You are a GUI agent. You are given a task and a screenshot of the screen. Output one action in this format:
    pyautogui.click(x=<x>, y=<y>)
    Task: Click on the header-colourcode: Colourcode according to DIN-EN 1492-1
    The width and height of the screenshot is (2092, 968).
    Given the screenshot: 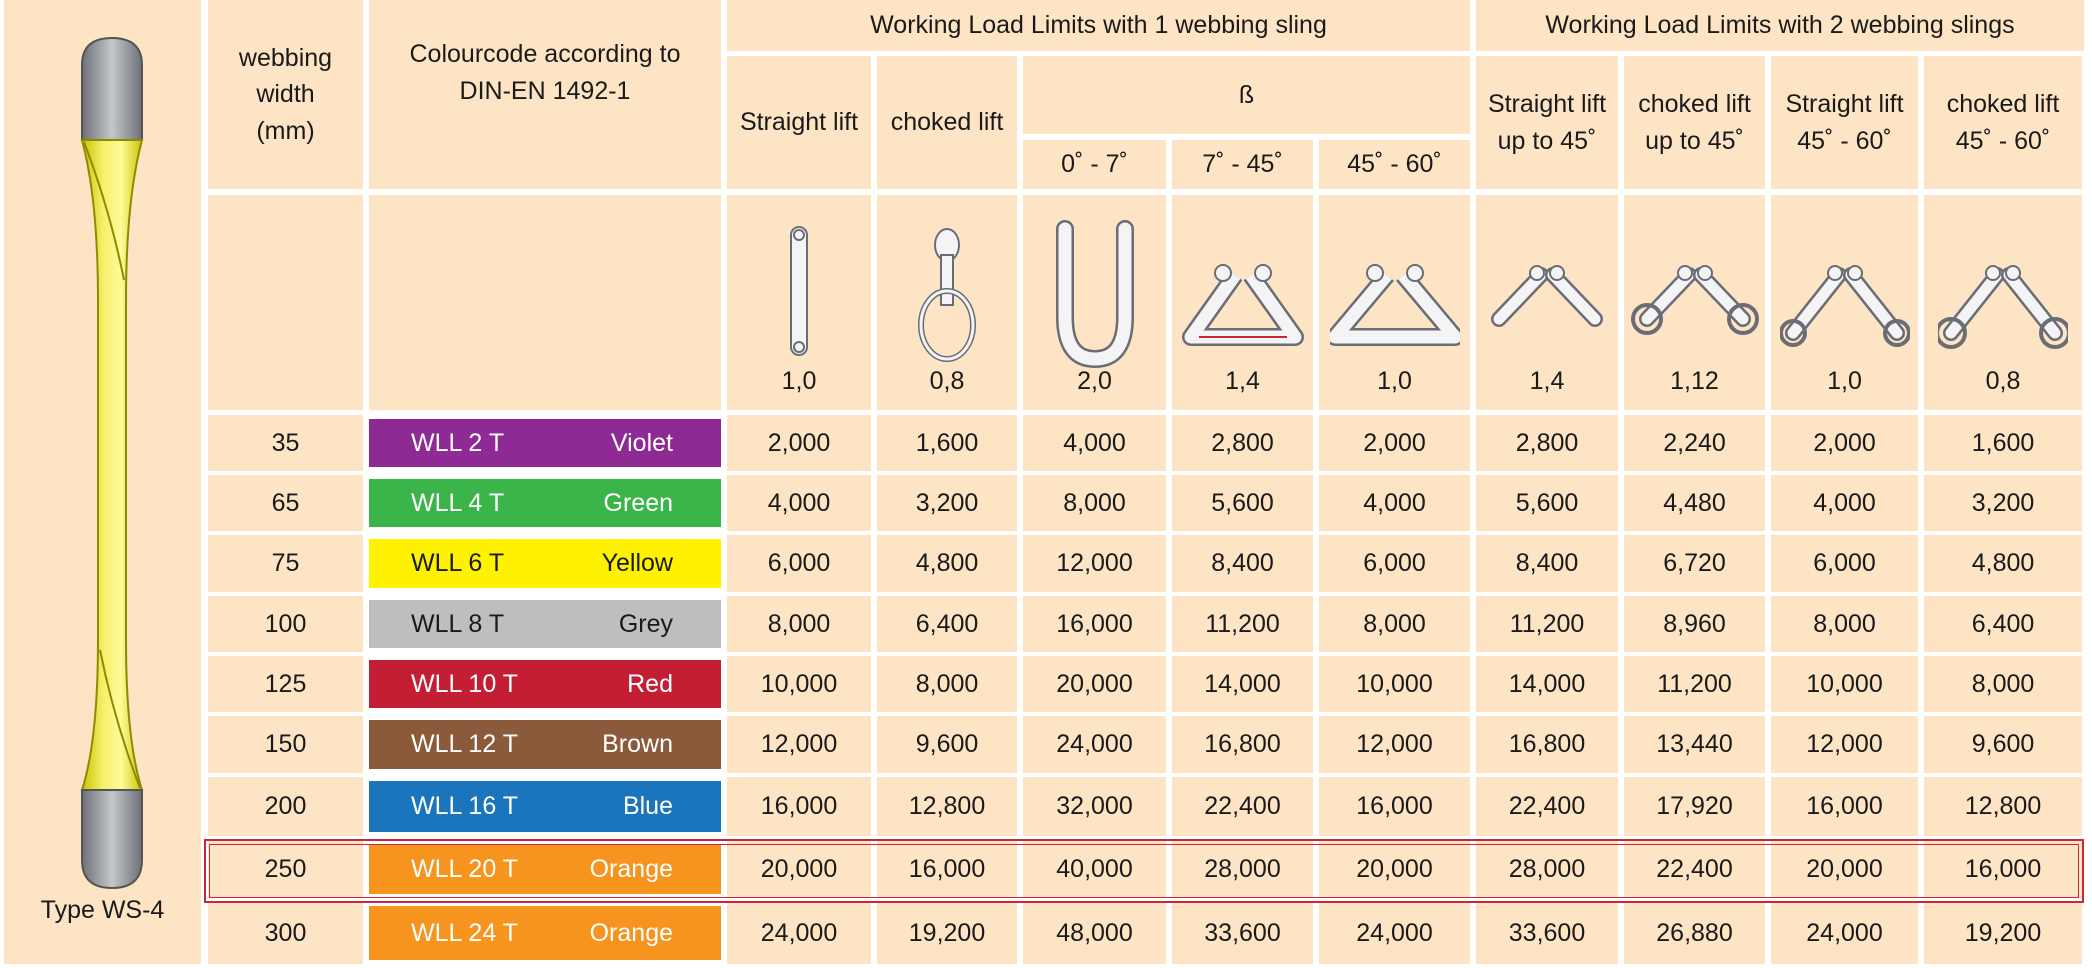 What is the action you would take?
    pyautogui.click(x=545, y=94)
    